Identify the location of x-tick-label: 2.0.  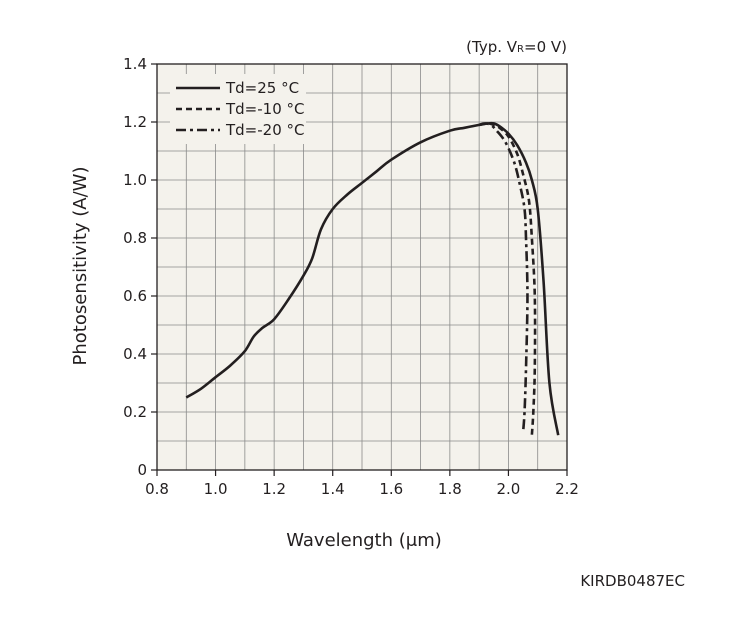
(508, 489).